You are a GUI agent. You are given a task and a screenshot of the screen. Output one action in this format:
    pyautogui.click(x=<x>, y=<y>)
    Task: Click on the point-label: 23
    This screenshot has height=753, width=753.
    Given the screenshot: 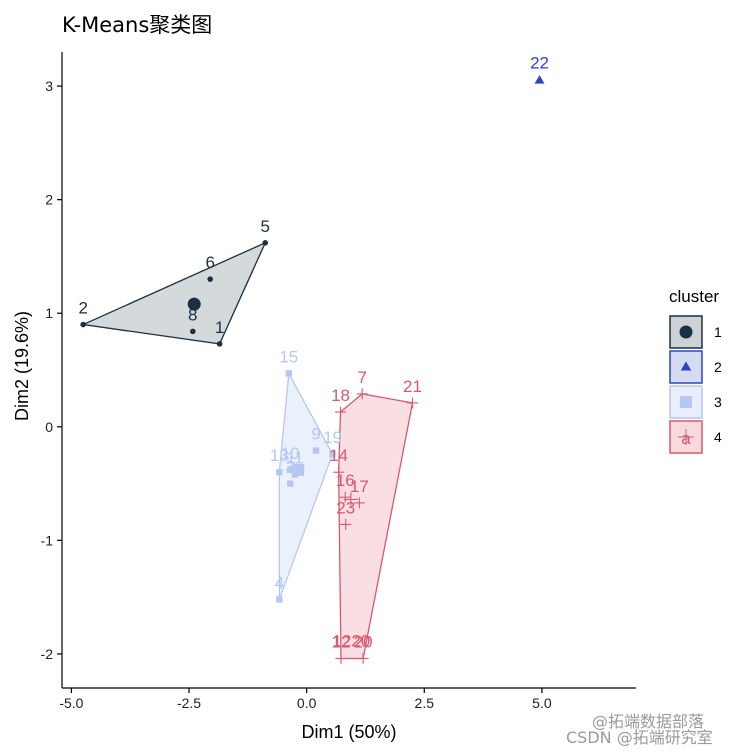 What is the action you would take?
    pyautogui.click(x=345, y=507)
    